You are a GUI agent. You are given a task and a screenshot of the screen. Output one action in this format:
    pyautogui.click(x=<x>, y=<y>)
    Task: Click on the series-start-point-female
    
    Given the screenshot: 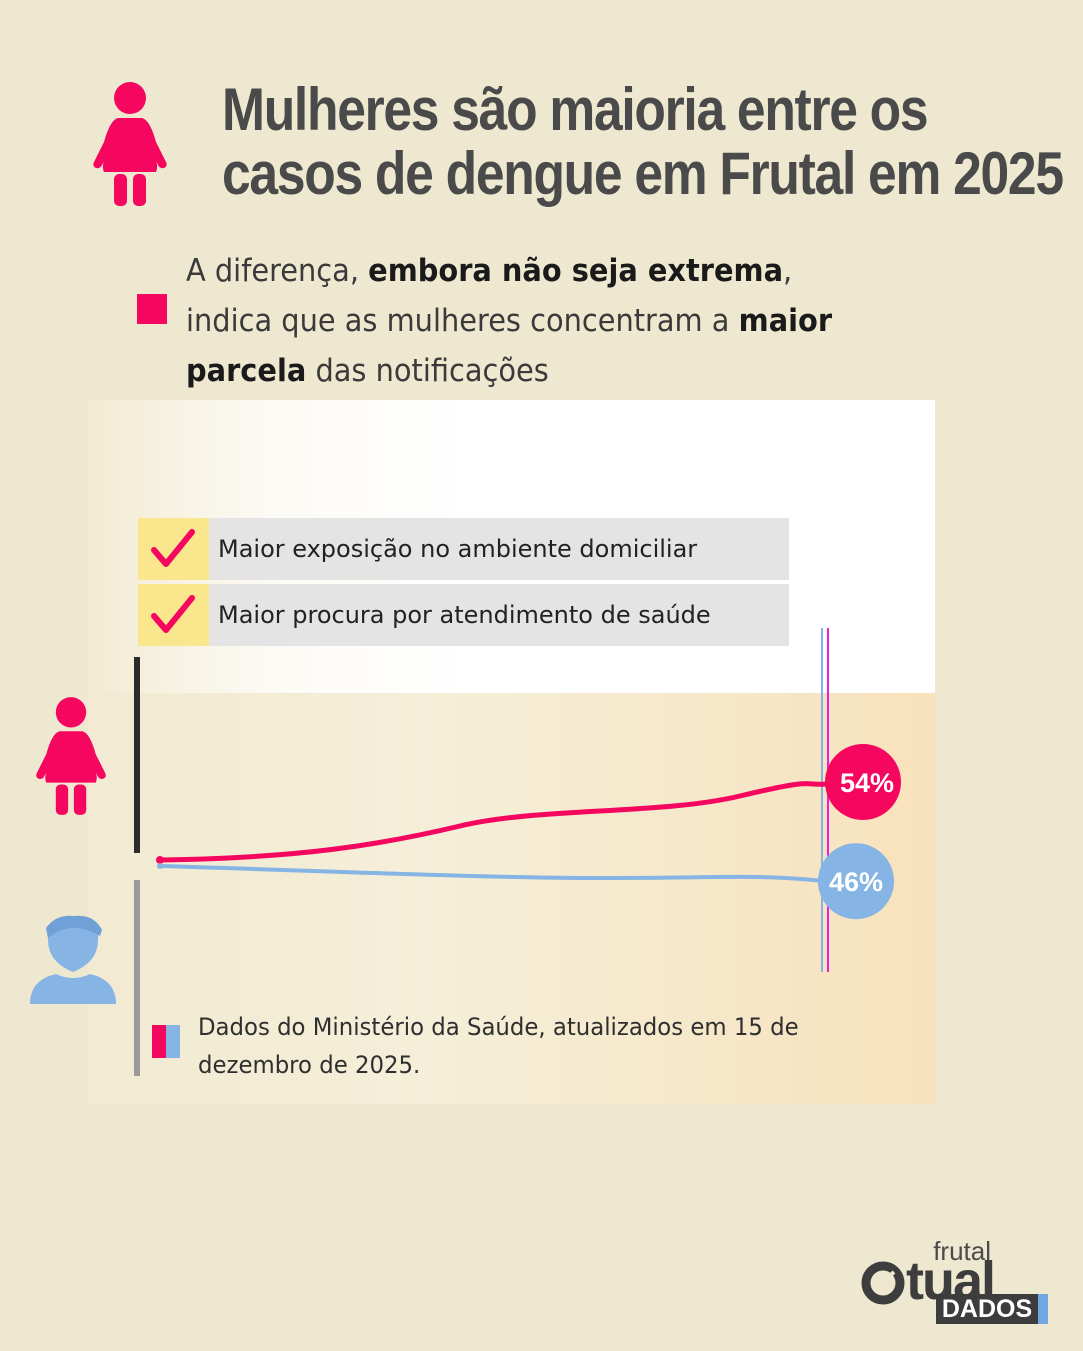 What is the action you would take?
    pyautogui.click(x=160, y=860)
    